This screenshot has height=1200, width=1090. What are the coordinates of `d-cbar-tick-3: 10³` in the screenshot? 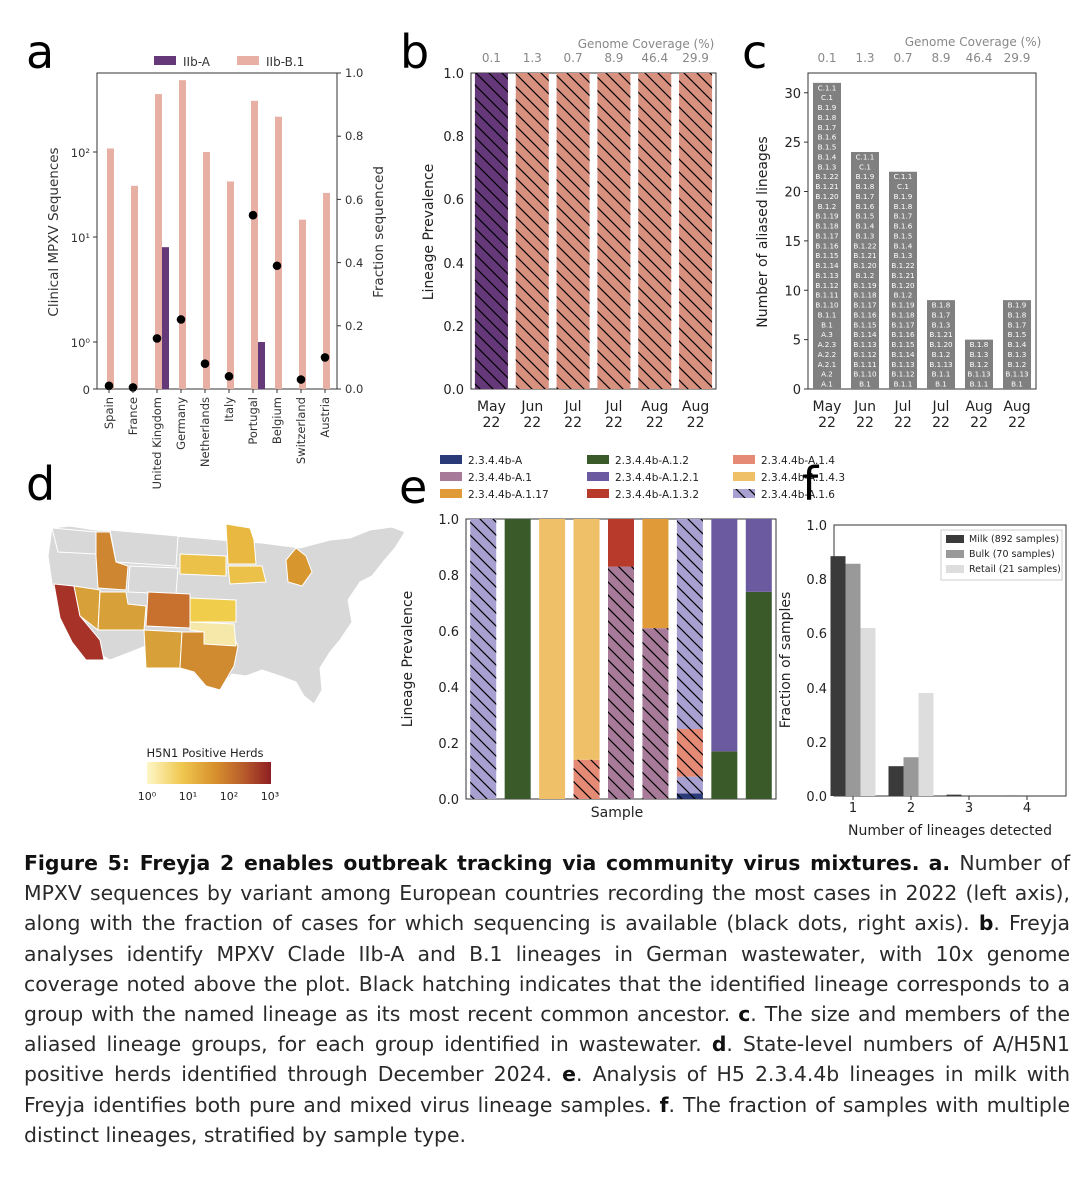 It's located at (270, 796).